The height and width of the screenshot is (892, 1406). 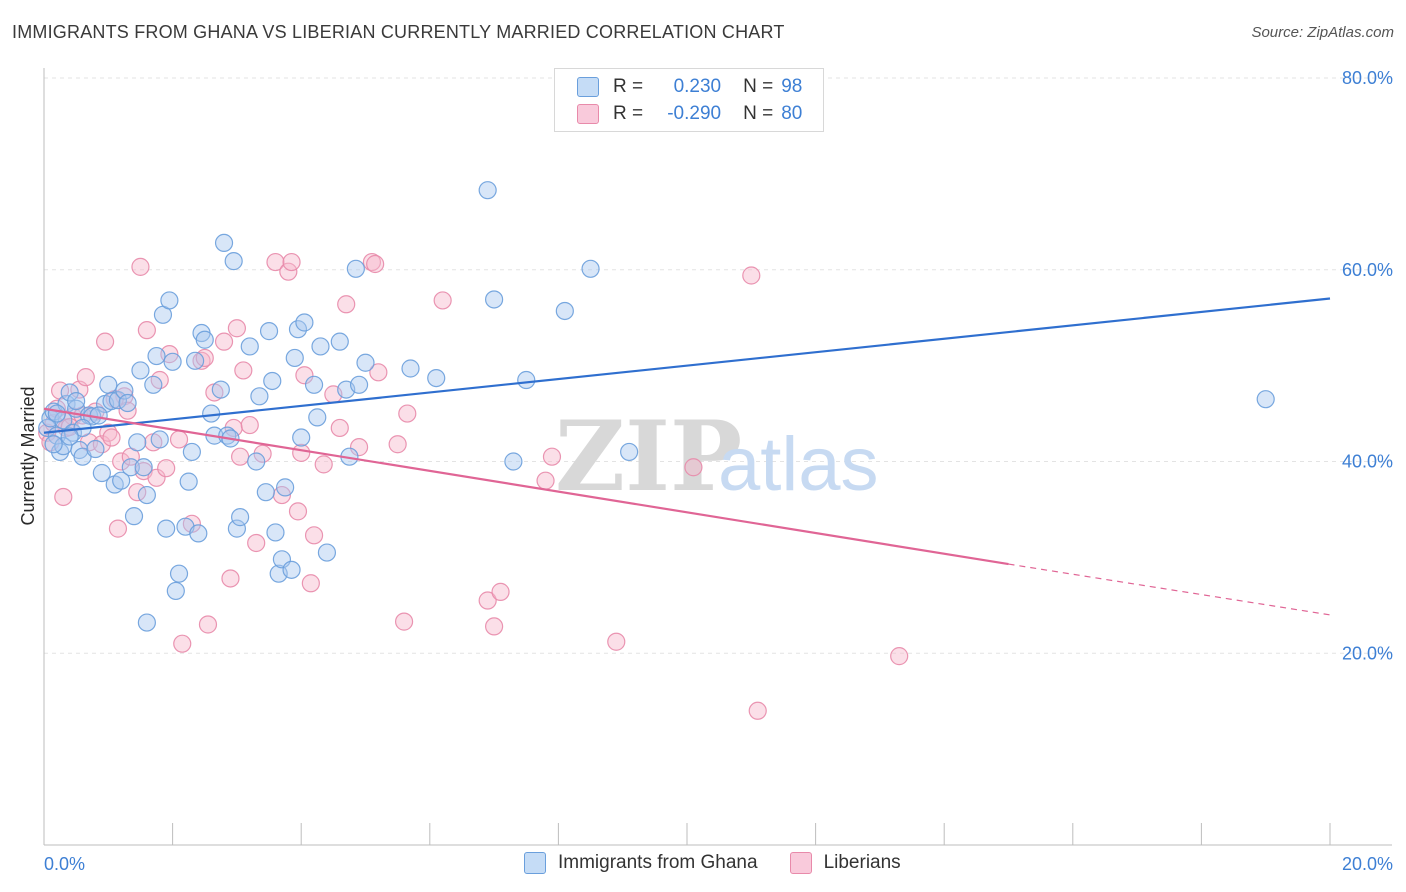 What do you see at coordinates (658, 862) in the screenshot?
I see `legend-label-ghana: Immigrants from Ghana` at bounding box center [658, 862].